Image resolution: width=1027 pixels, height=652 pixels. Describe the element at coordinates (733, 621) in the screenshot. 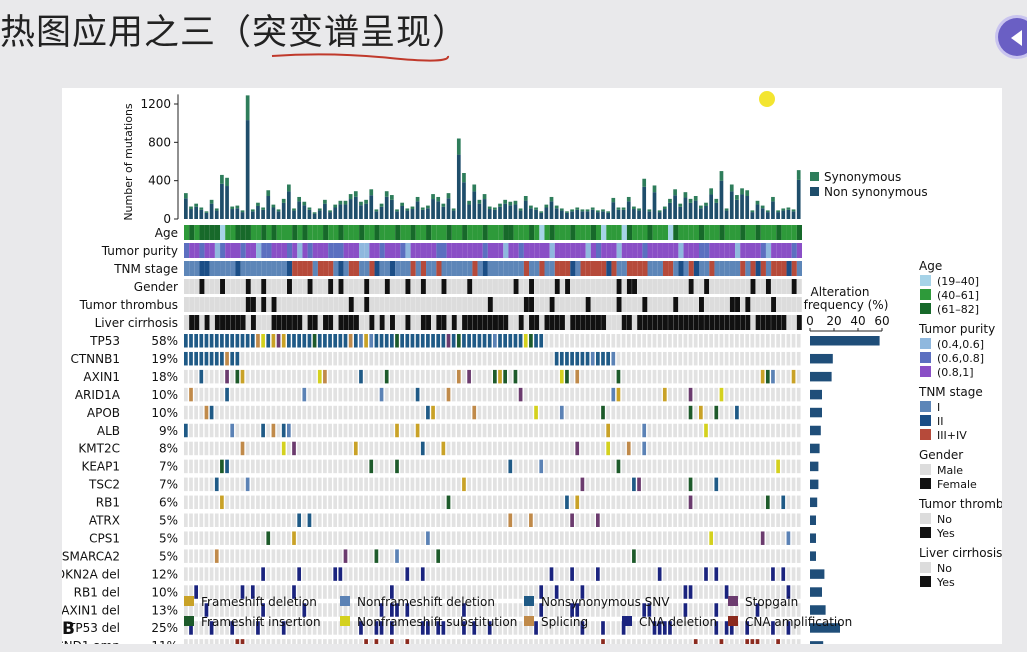

I see `mutation-legend-swatch` at that location.